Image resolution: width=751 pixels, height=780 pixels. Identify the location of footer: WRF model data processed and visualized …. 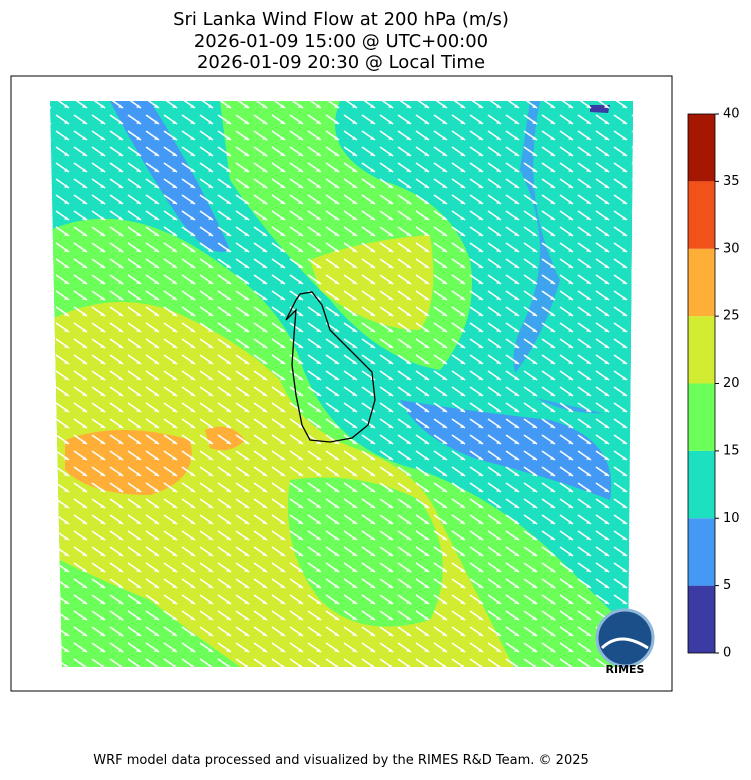
(341, 760).